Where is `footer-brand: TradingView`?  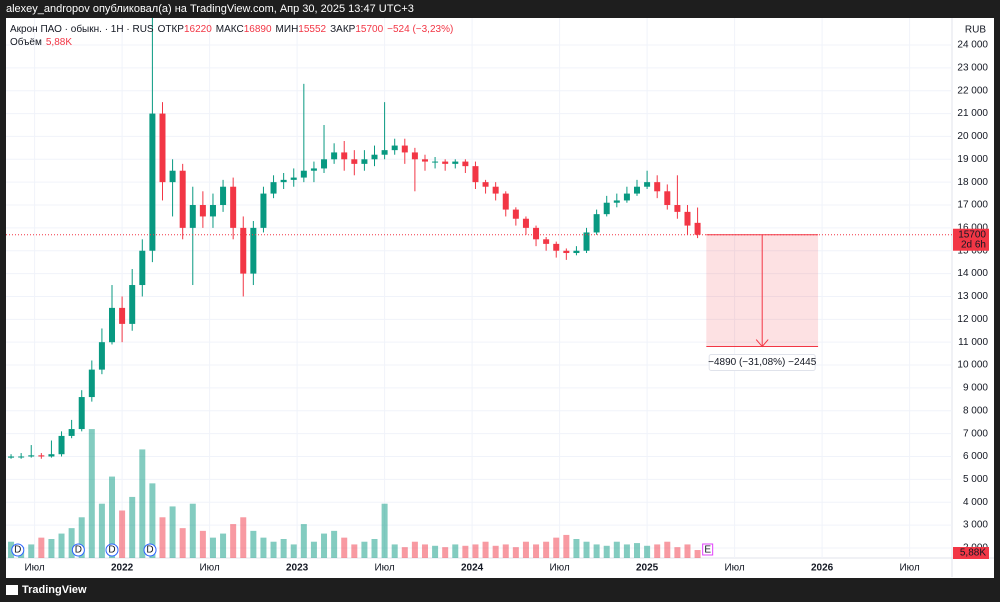
footer-brand: TradingView is located at coordinates (500, 590).